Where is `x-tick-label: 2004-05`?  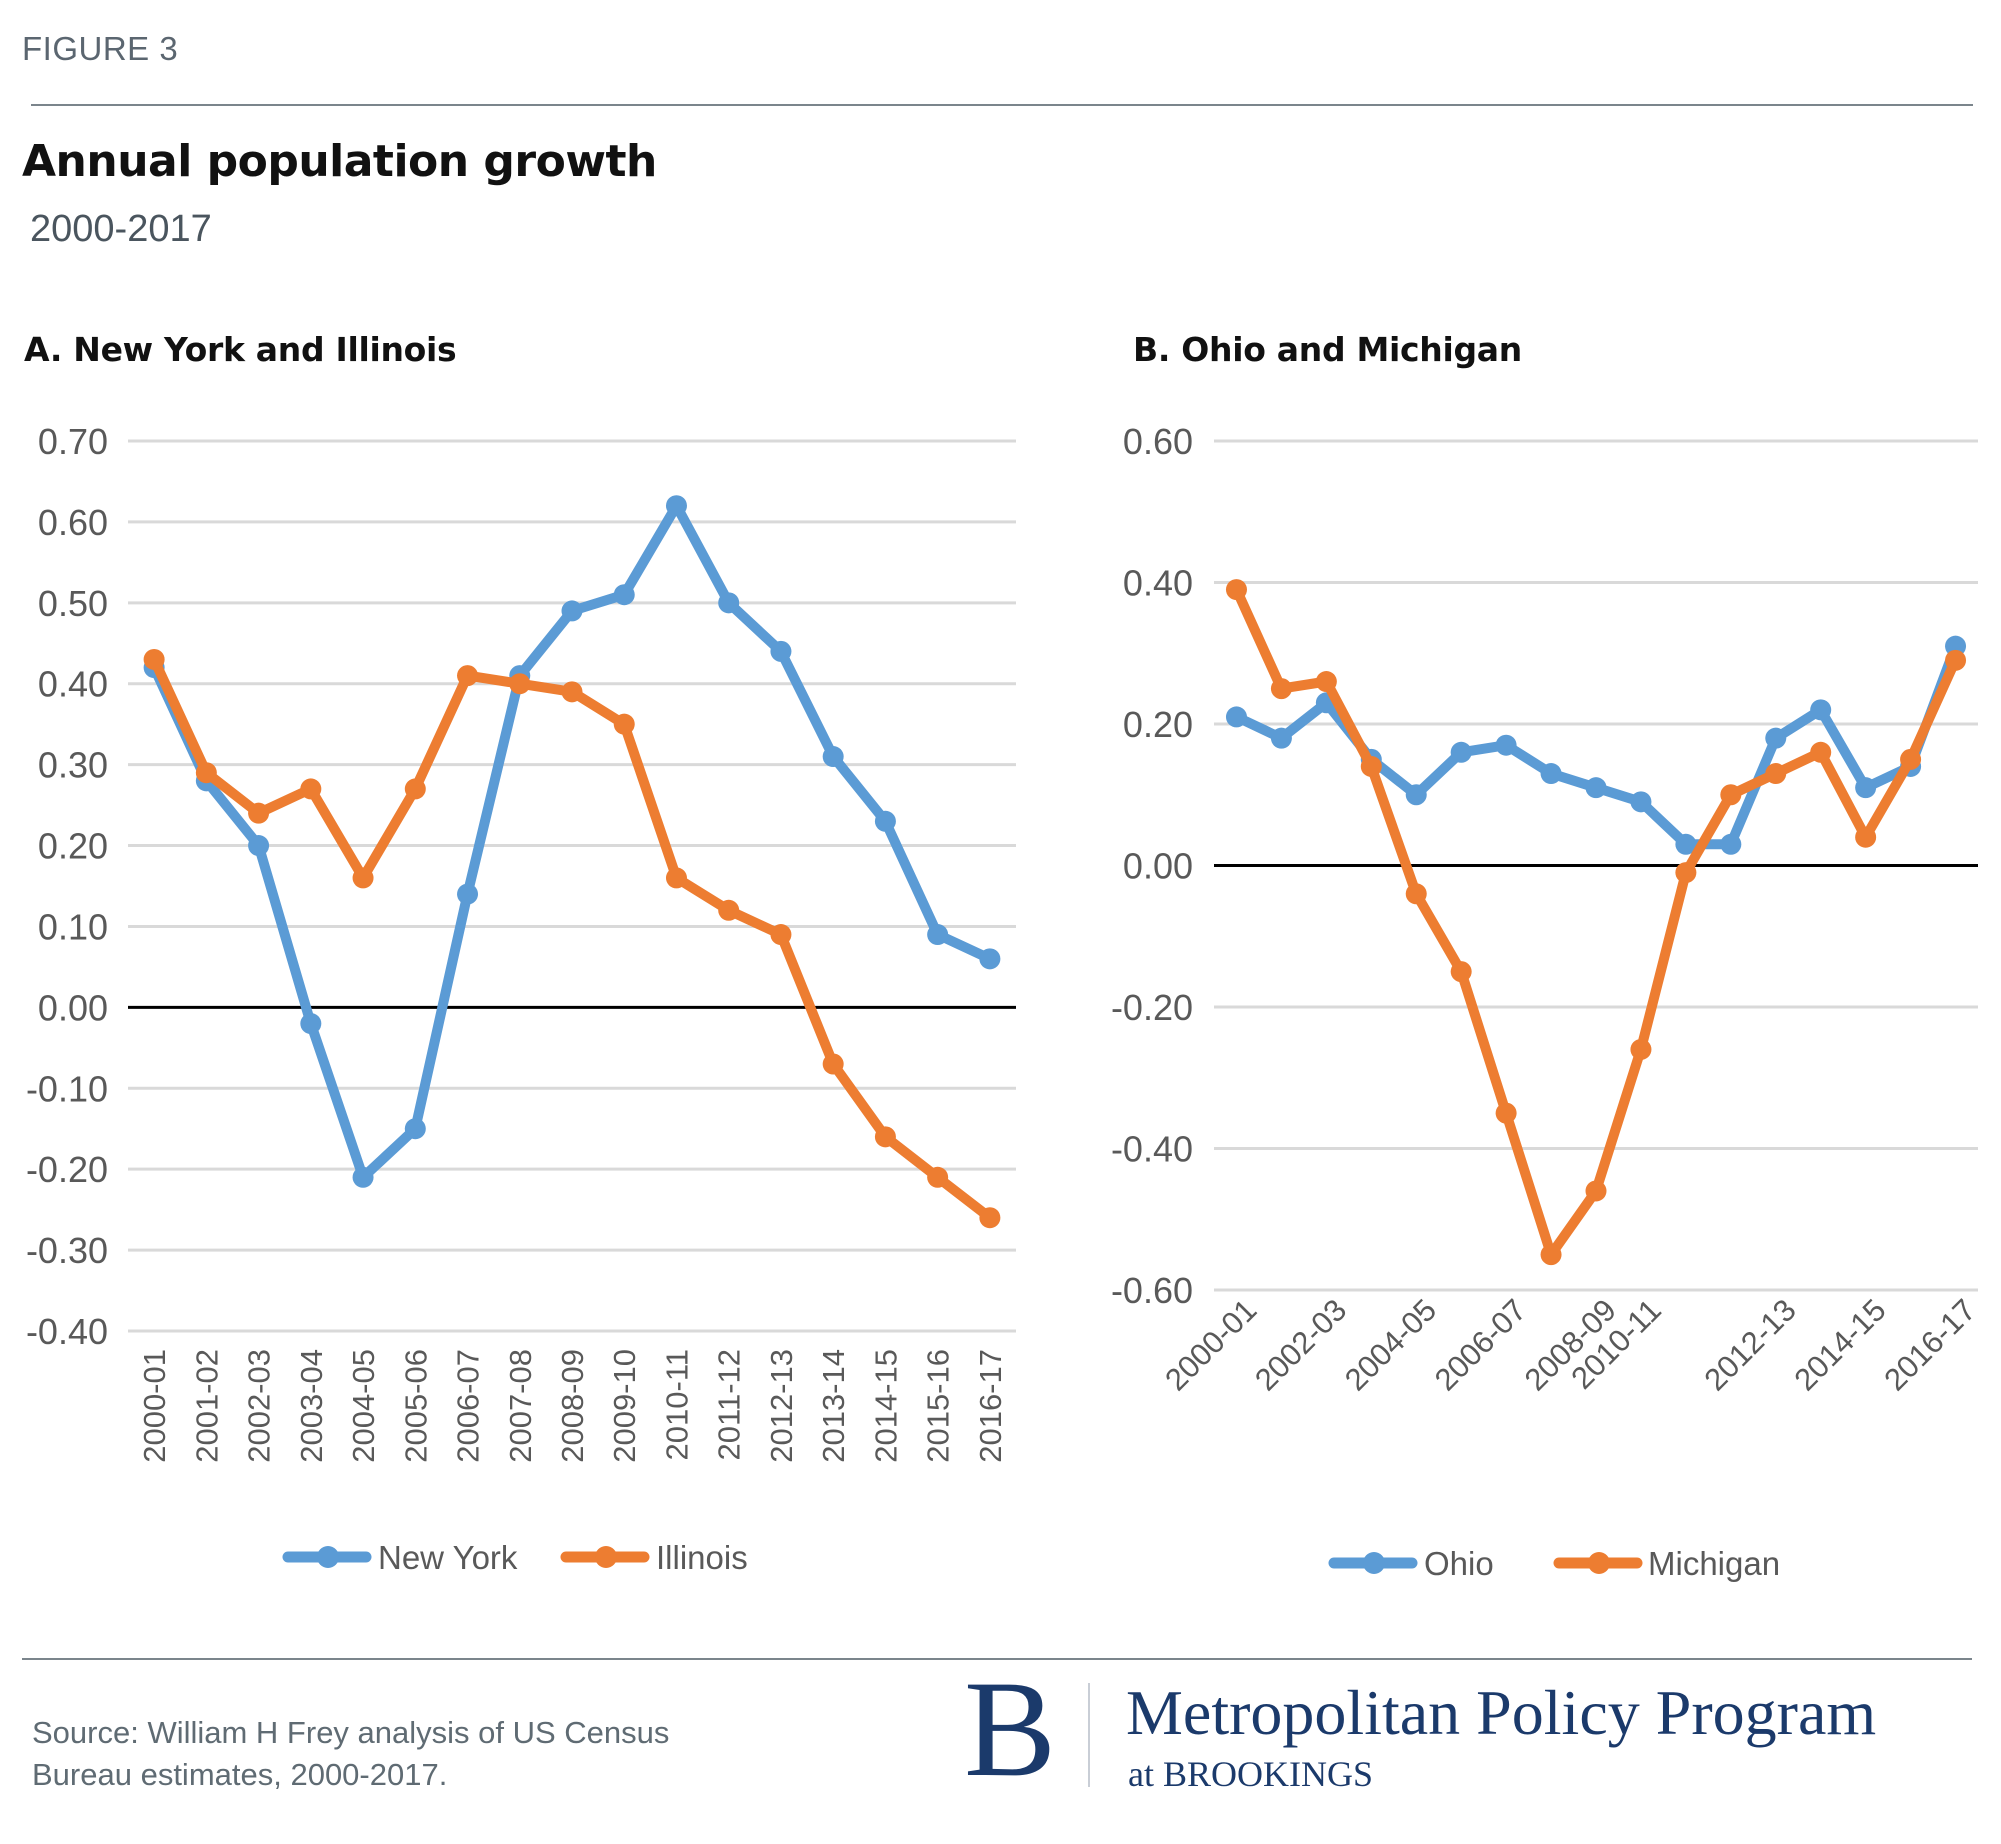 x-tick-label: 2004-05 is located at coordinates (1390, 1344).